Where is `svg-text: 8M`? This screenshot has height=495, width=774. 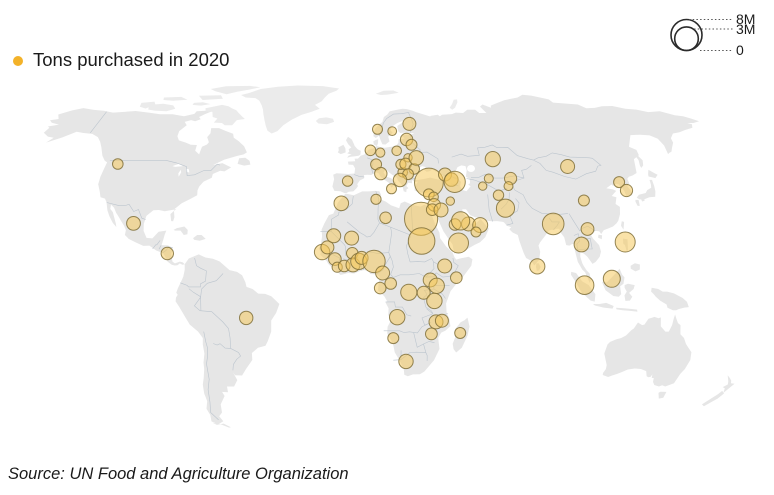
svg-text: 8M is located at coordinates (745, 19).